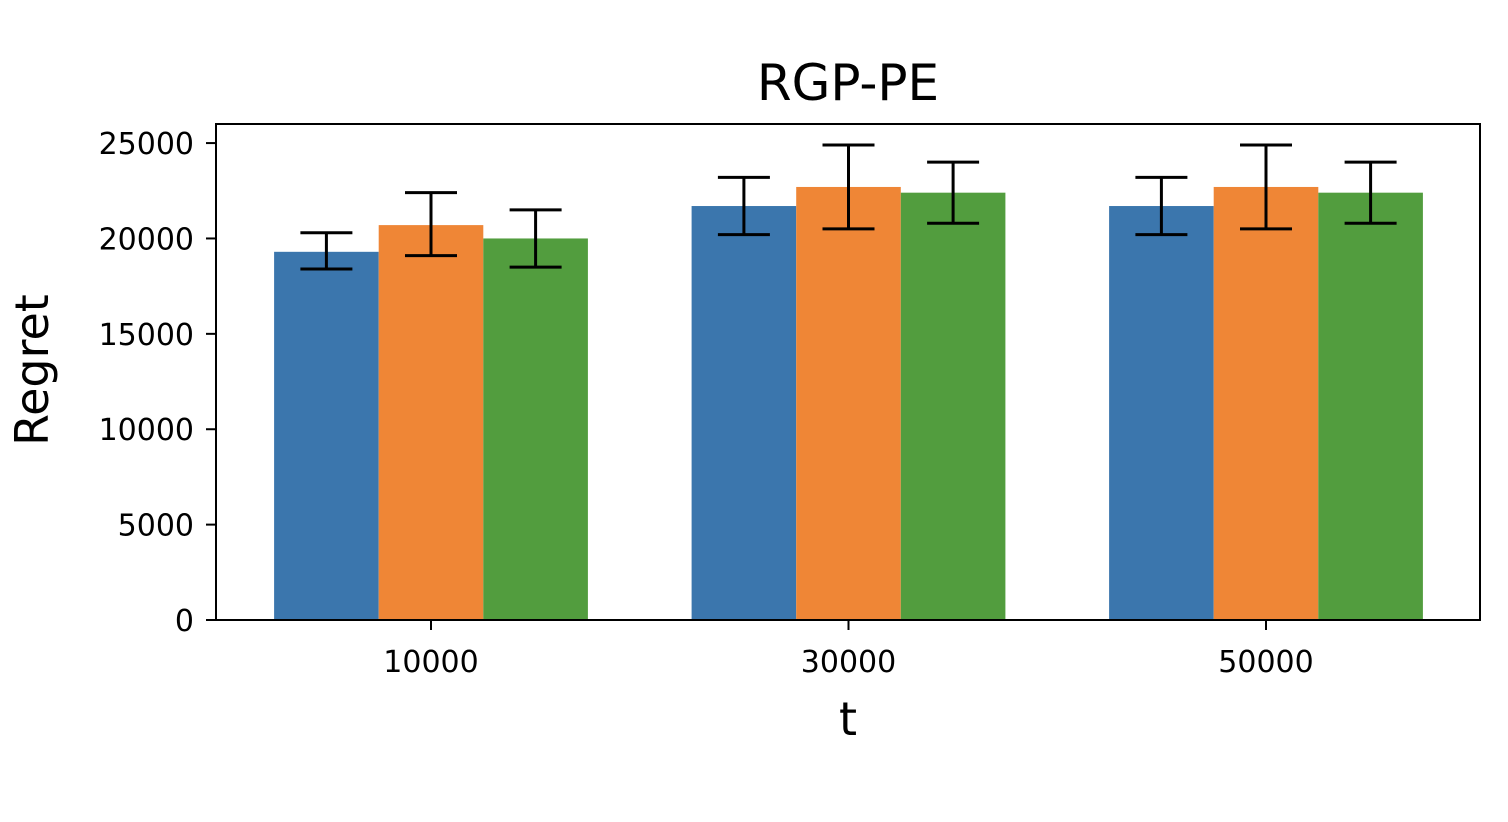 Image resolution: width=1508 pixels, height=822 pixels. What do you see at coordinates (1265, 662) in the screenshot?
I see `x-tick-label: 50000` at bounding box center [1265, 662].